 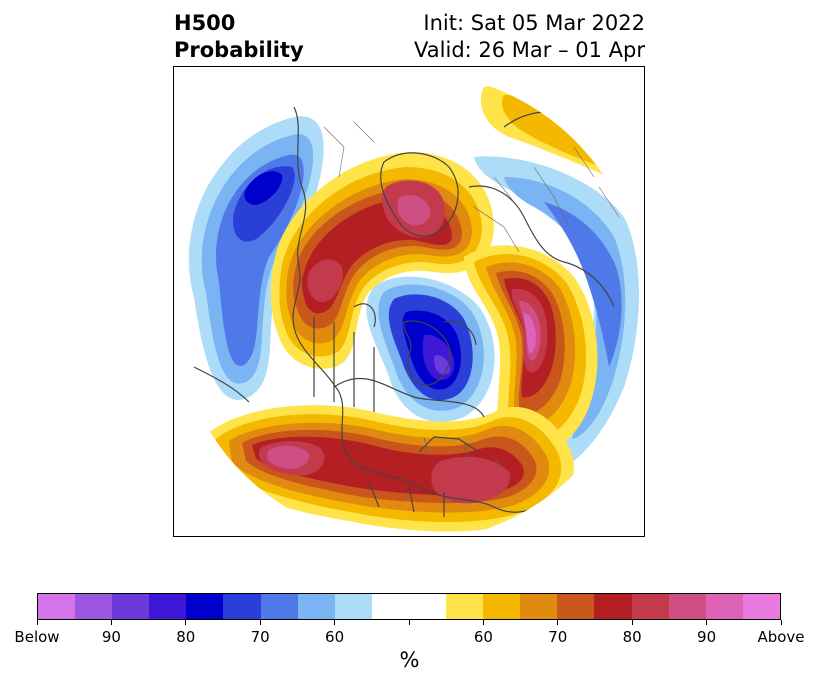 I want to click on title-product: Probability, so click(x=239, y=50).